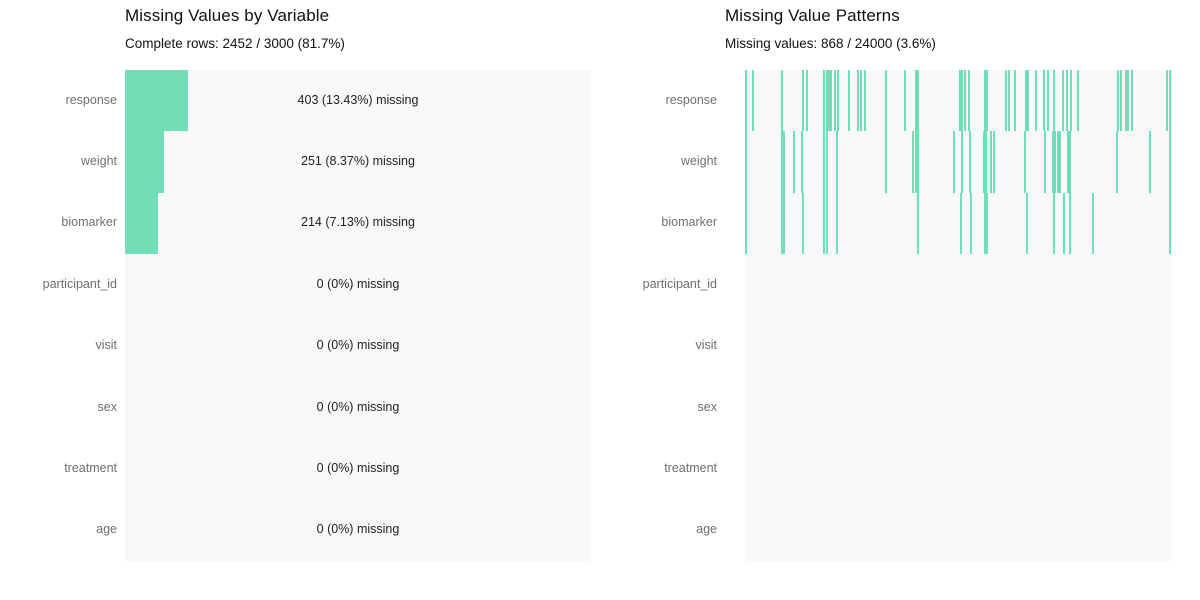 This screenshot has width=1200, height=600. What do you see at coordinates (690, 467) in the screenshot?
I see `y-tick-label-treatment: treatment` at bounding box center [690, 467].